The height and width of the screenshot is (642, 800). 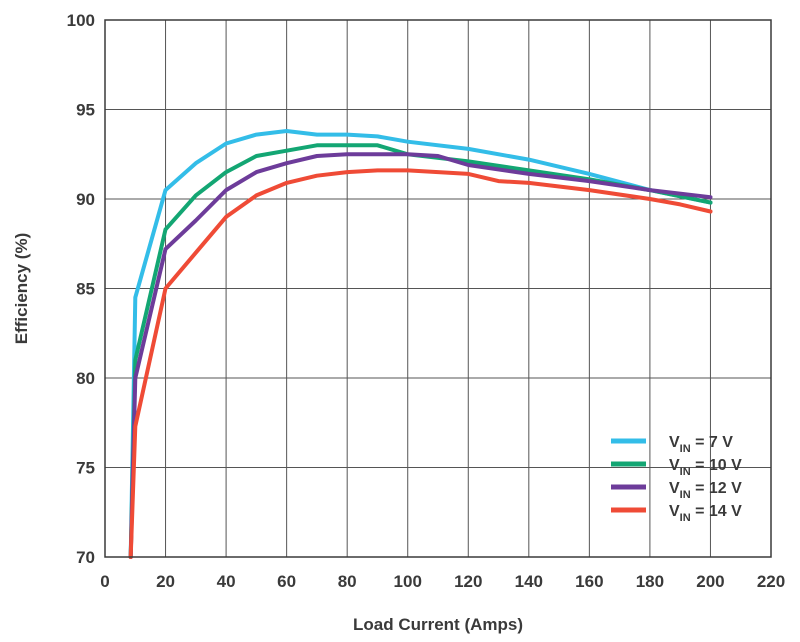 What do you see at coordinates (21, 288) in the screenshot?
I see `y-axis-title: Efficiency (%)` at bounding box center [21, 288].